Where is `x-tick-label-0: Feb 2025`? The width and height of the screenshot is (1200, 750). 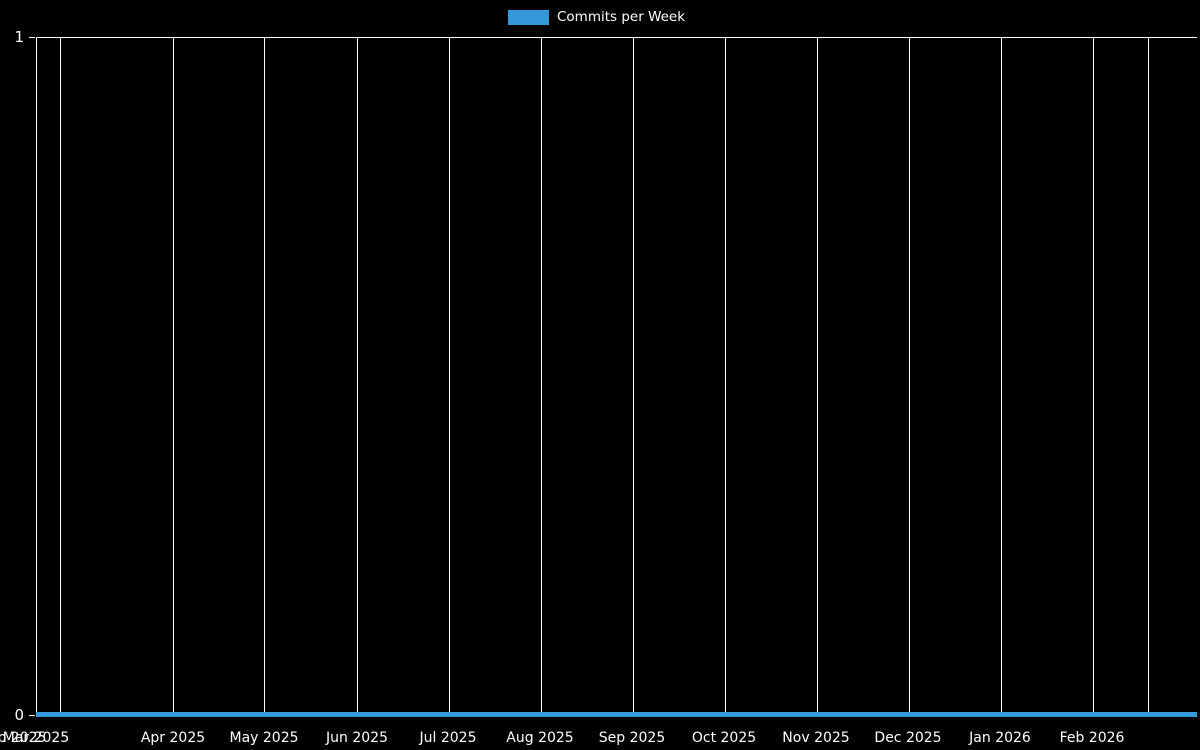 x-tick-label-0: Feb 2025 is located at coordinates (23, 738).